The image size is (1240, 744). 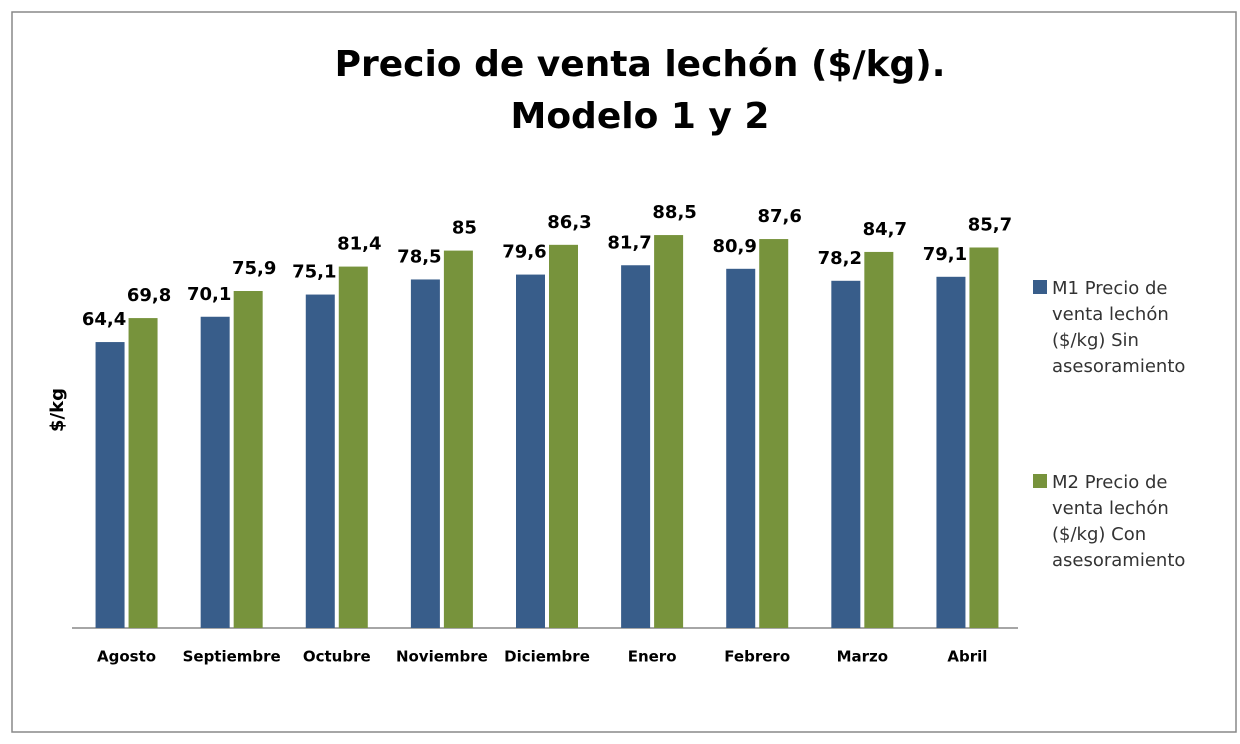 What do you see at coordinates (967, 657) in the screenshot?
I see `x-tick-label: Abril` at bounding box center [967, 657].